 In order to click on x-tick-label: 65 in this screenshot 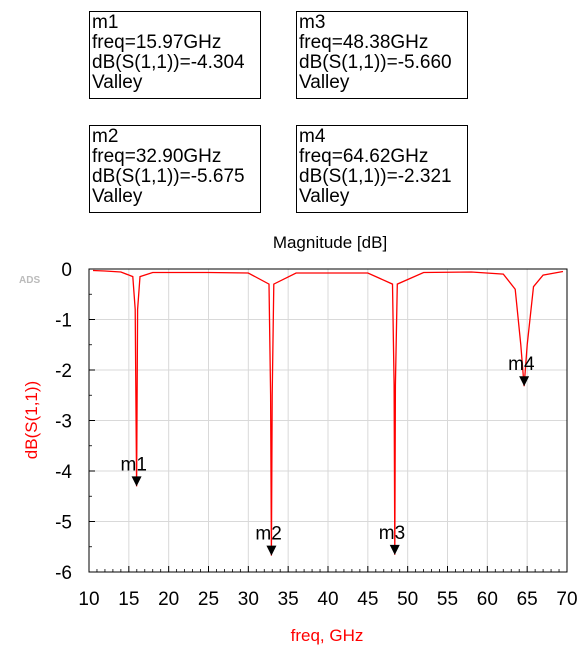, I will do `click(527, 599)`.